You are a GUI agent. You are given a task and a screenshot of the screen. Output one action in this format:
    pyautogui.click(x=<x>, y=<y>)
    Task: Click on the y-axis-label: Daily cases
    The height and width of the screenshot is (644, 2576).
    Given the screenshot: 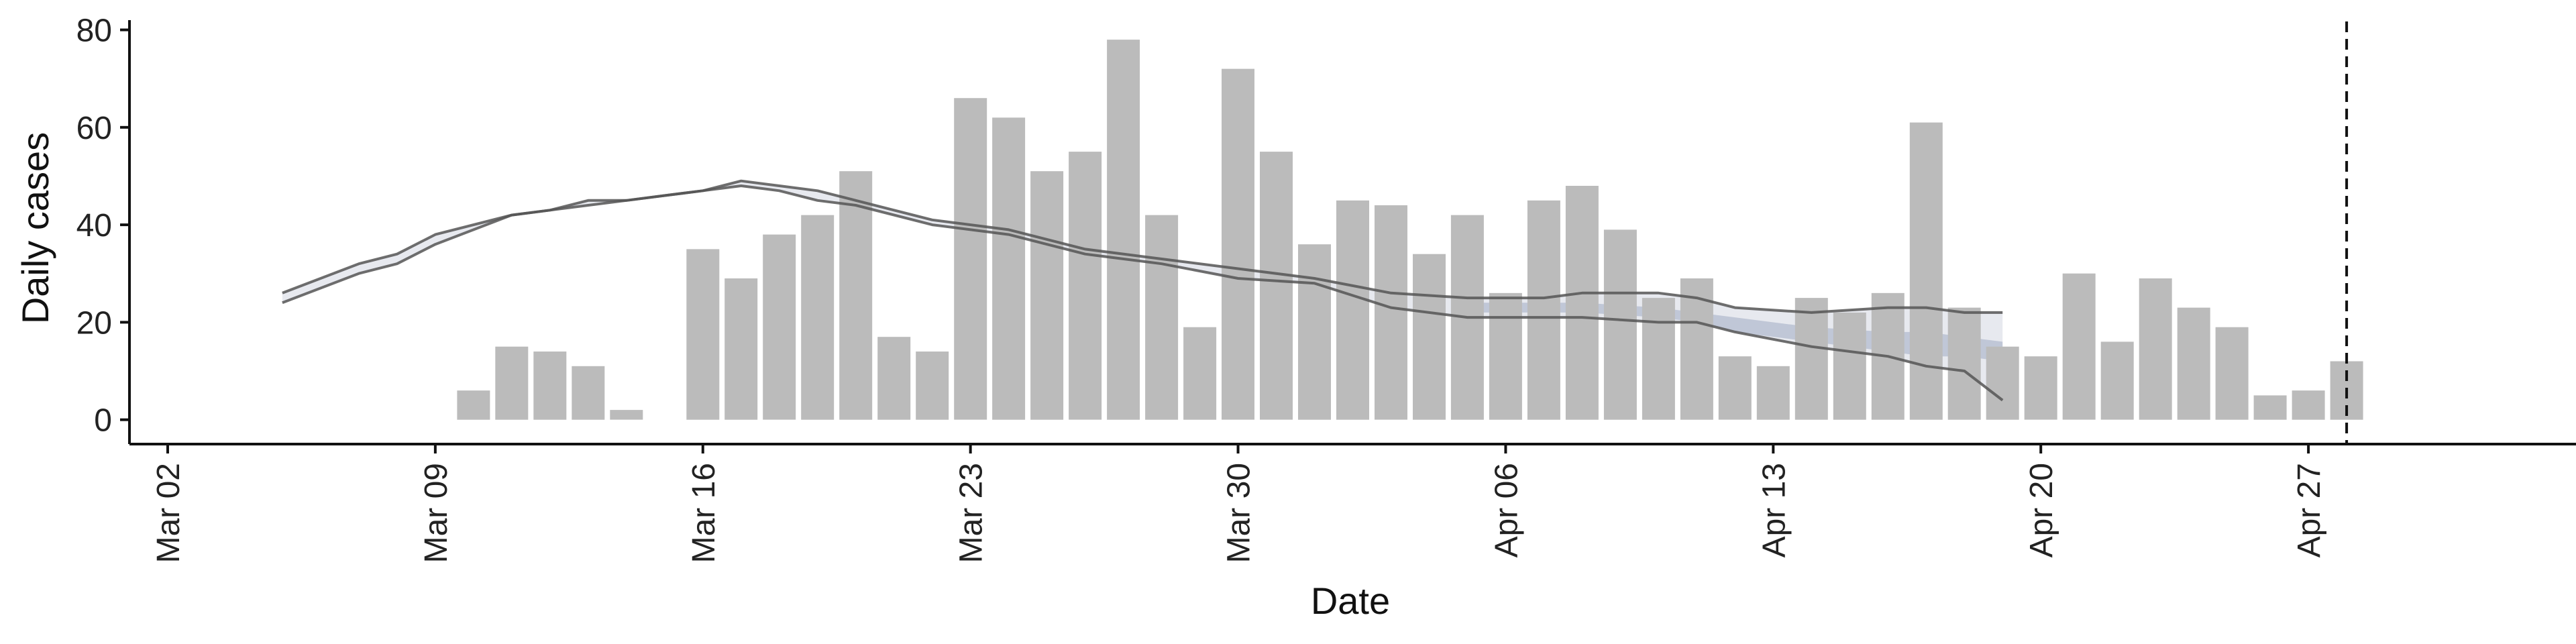 What is the action you would take?
    pyautogui.click(x=35, y=228)
    